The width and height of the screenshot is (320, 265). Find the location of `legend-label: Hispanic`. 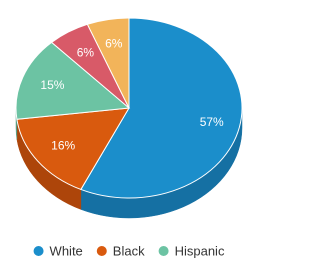

legend-label: Hispanic is located at coordinates (200, 250).